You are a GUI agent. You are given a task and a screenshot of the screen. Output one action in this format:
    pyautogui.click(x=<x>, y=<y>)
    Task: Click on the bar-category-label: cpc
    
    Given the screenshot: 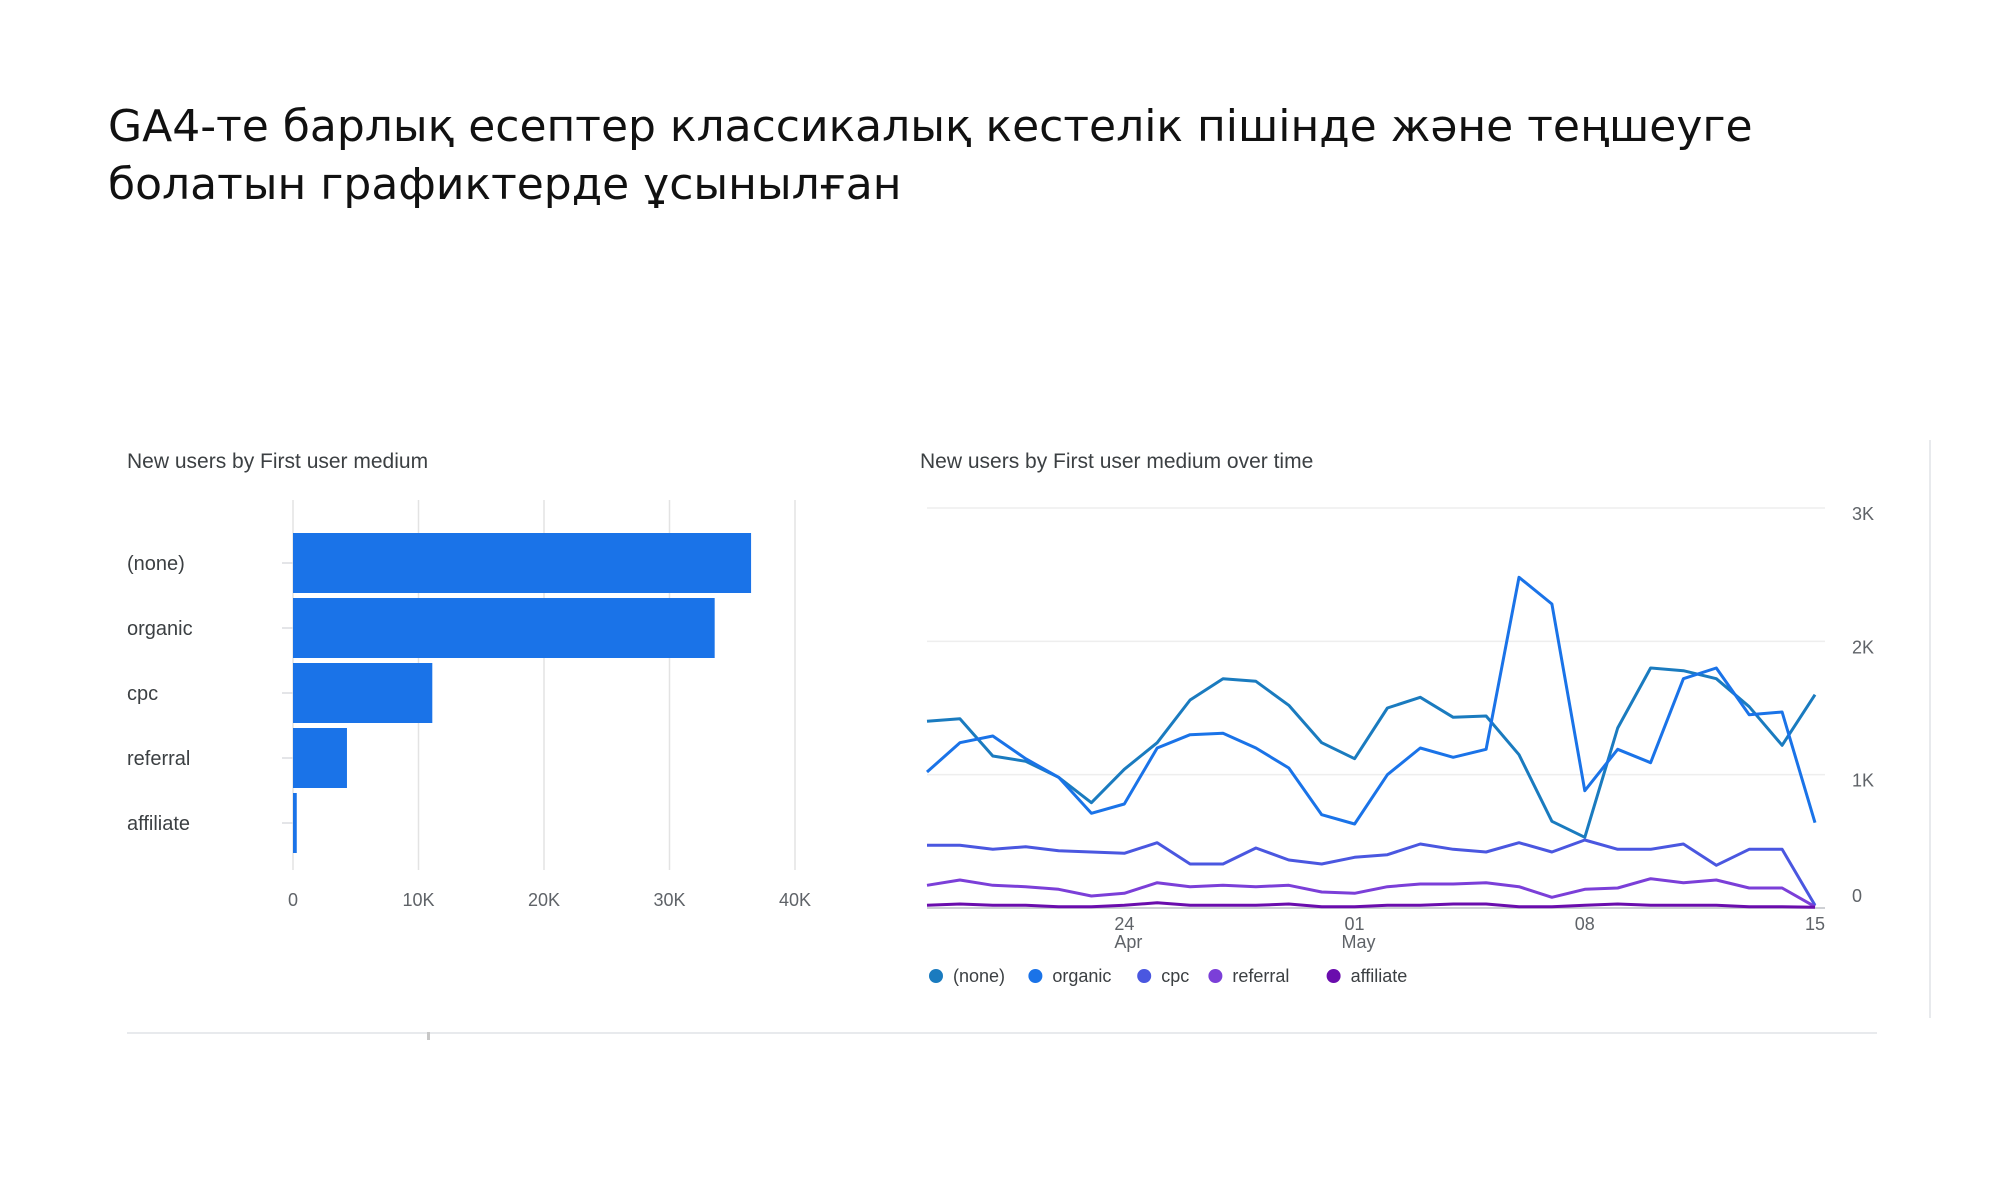 What is the action you would take?
    pyautogui.click(x=142, y=694)
    